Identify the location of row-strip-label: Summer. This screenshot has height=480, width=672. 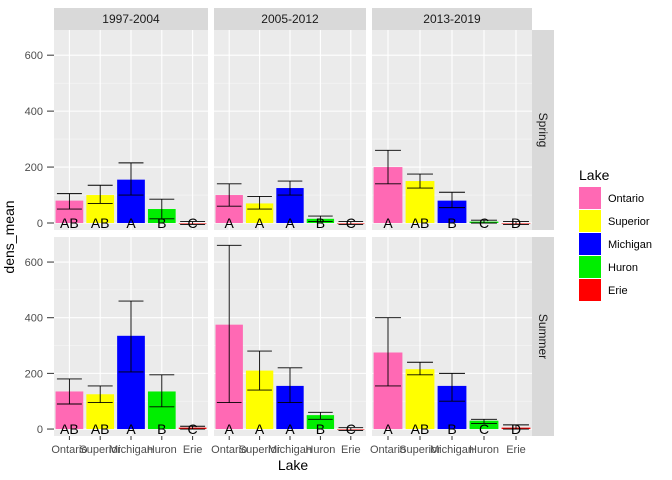
(543, 336).